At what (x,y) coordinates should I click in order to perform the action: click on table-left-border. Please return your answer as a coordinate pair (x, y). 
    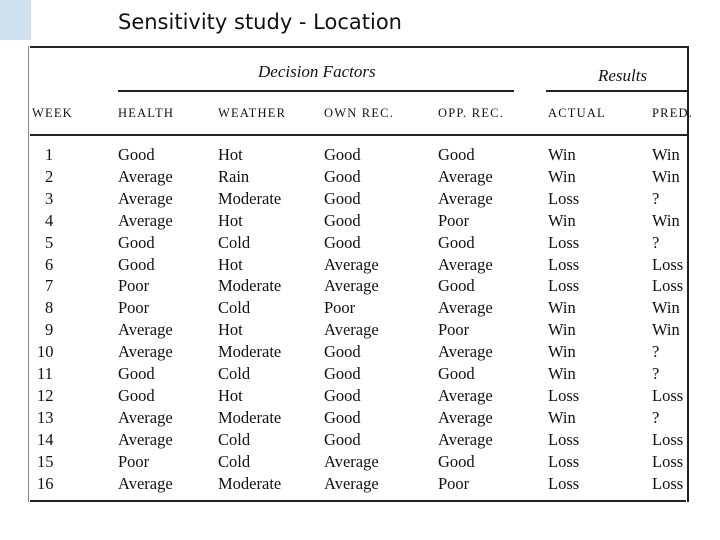
    Looking at the image, I should click on (28, 274).